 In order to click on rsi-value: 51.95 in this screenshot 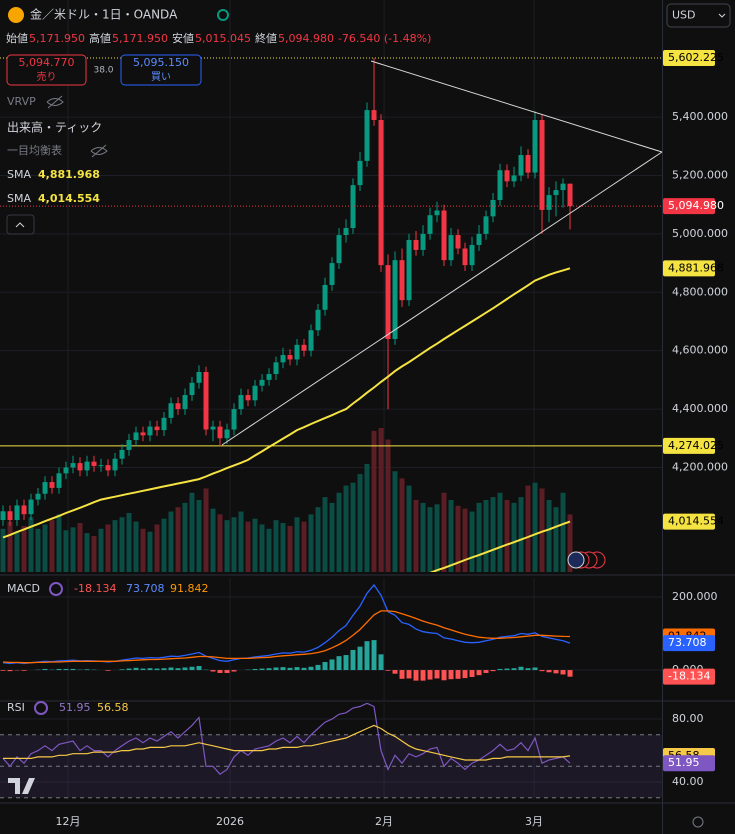, I will do `click(75, 707)`.